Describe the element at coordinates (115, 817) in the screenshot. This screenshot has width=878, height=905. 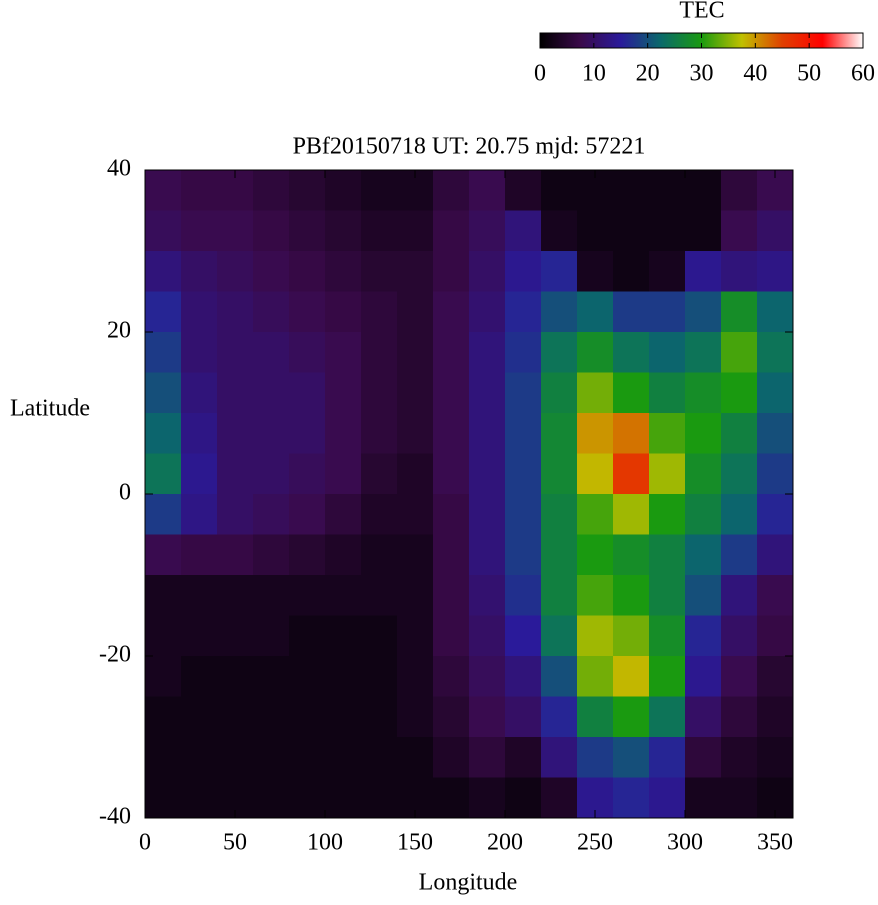
I see `y-tick-label: -40` at that location.